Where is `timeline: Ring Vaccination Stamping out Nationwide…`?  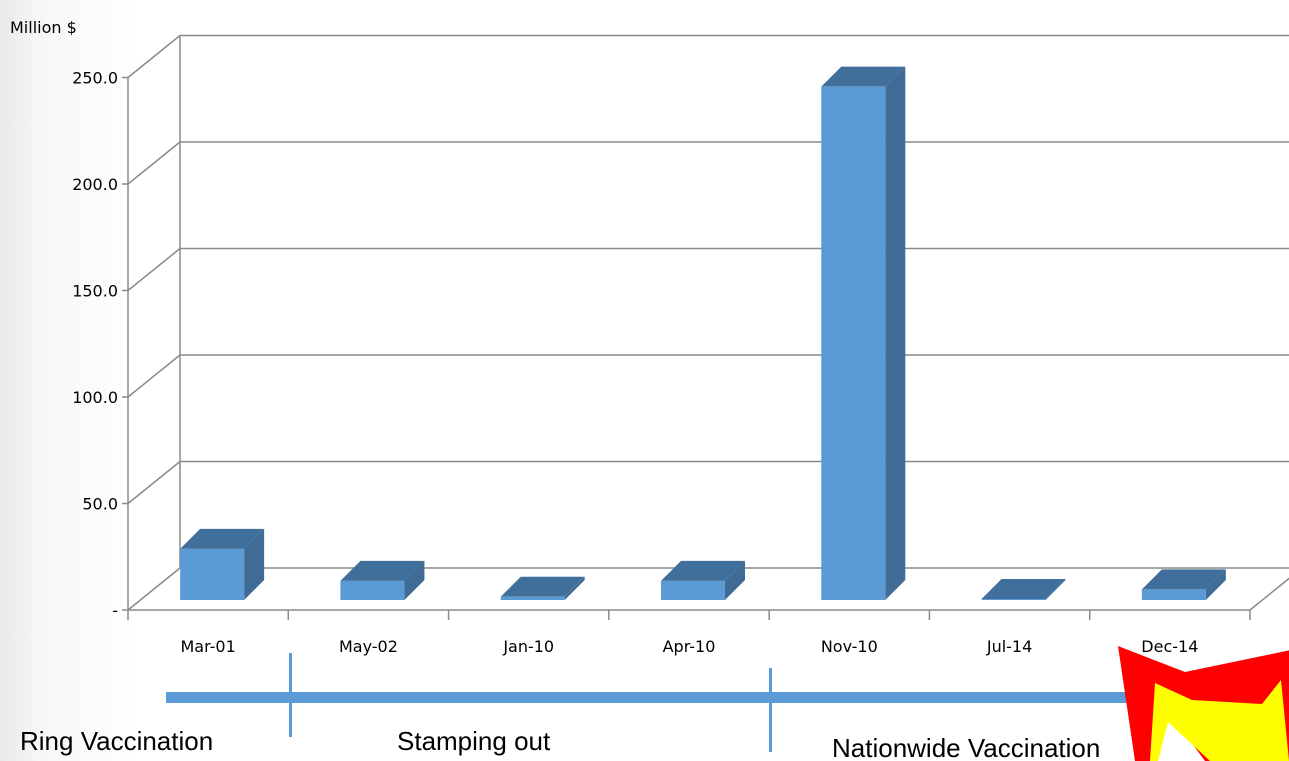 timeline: Ring Vaccination Stamping out Nationwide… is located at coordinates (637, 707).